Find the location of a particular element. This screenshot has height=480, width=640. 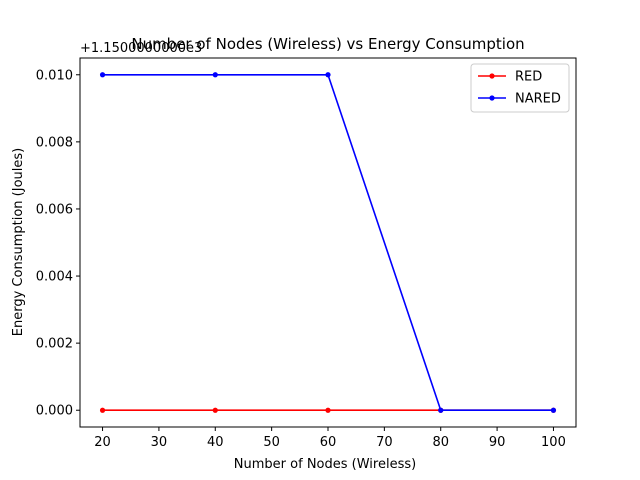

y-tick-label: 0.002 is located at coordinates (54, 344).